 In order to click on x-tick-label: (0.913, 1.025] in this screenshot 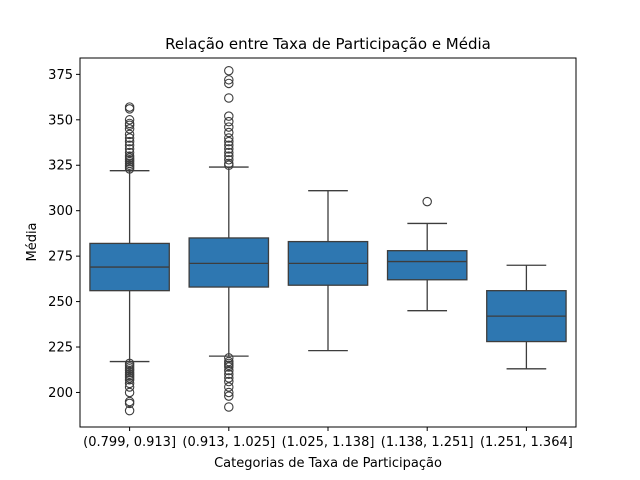, I will do `click(228, 442)`.